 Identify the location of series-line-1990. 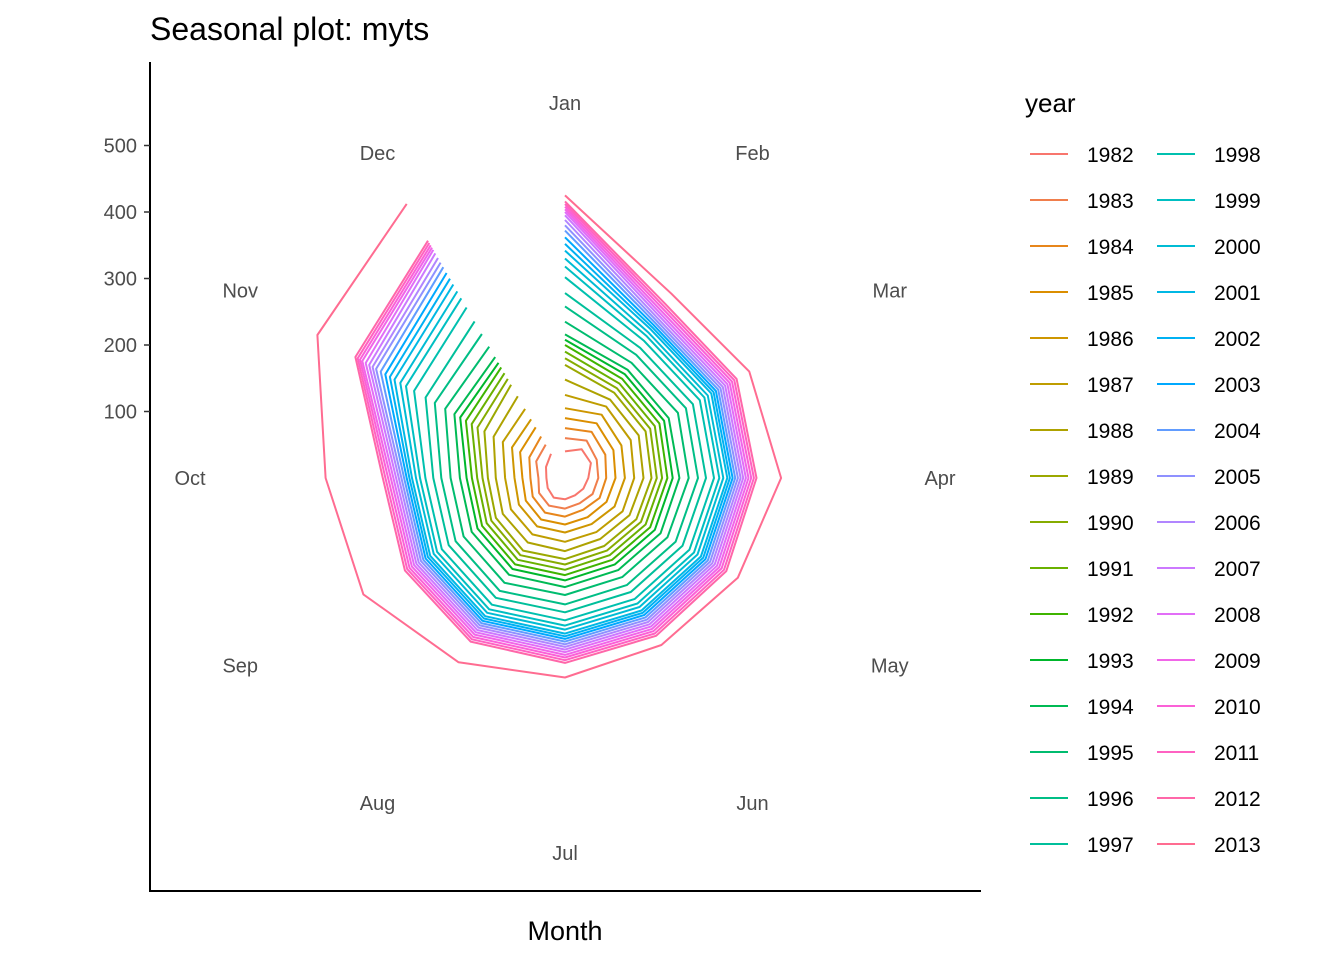
(567, 461).